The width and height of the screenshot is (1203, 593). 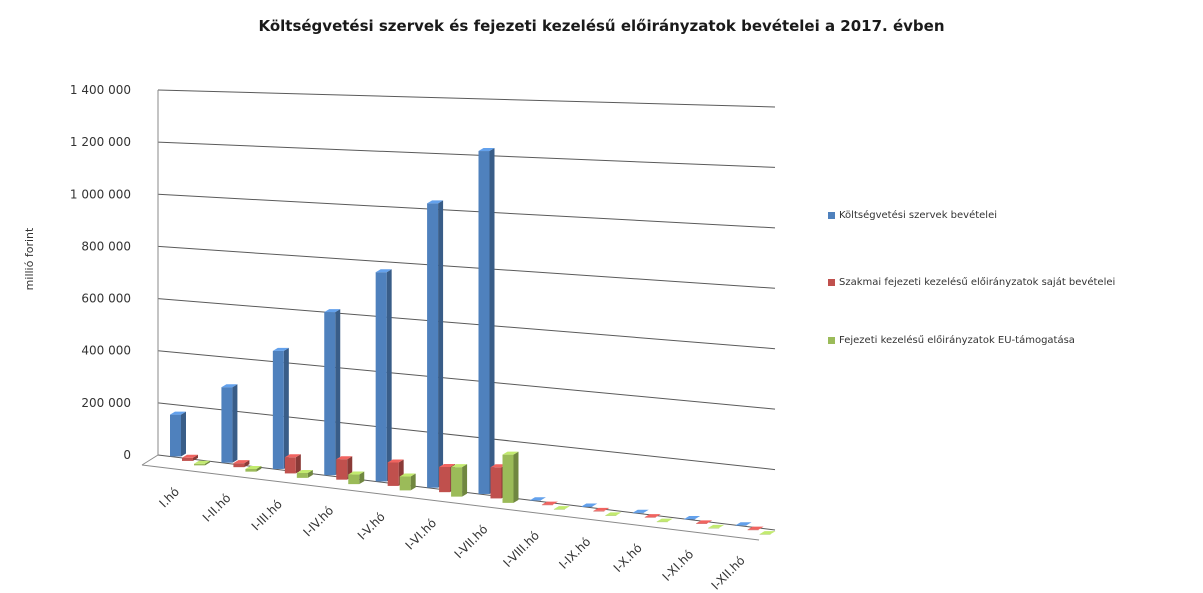 What do you see at coordinates (450, 502) in the screenshot?
I see `x-axis-line` at bounding box center [450, 502].